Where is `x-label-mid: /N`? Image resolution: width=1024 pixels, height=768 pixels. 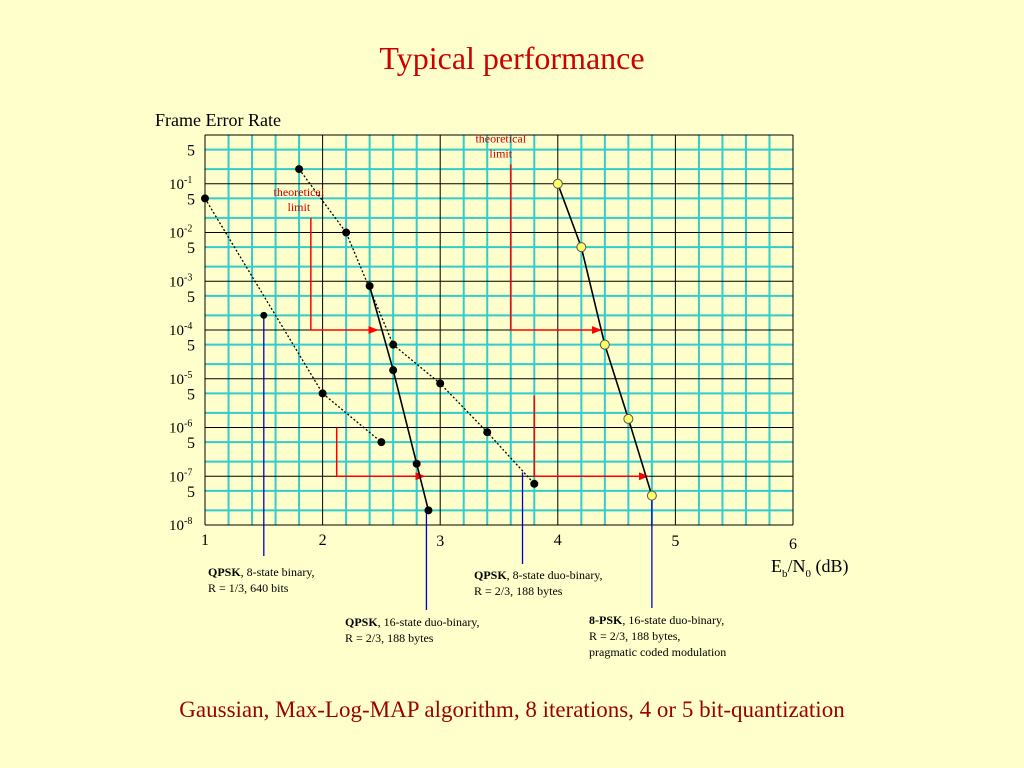
x-label-mid: /N is located at coordinates (797, 566).